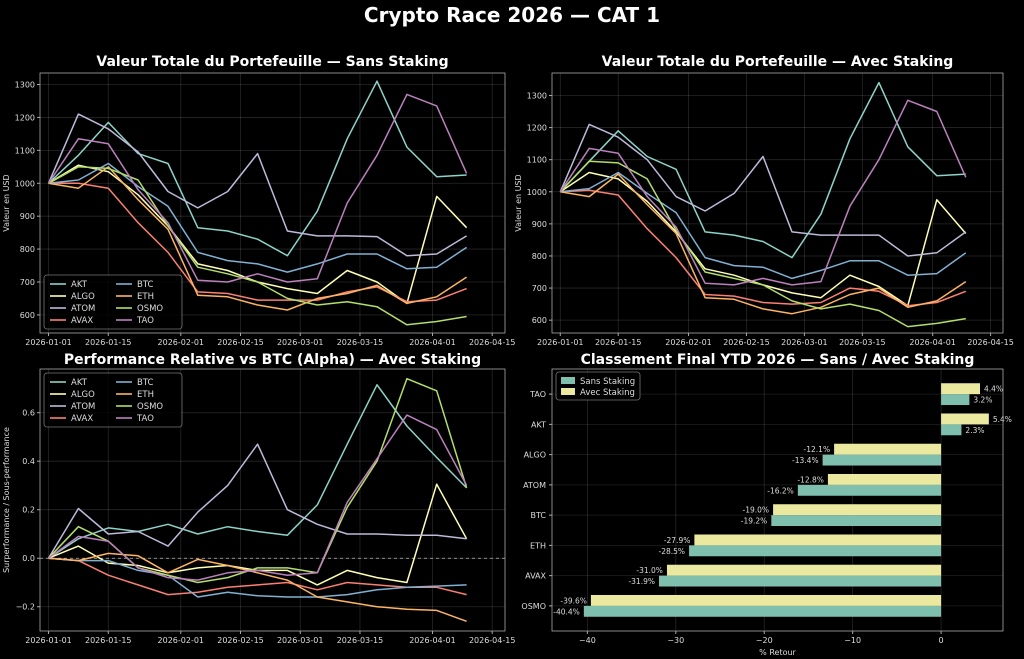 Image resolution: width=1024 pixels, height=659 pixels. I want to click on x-tick-label: 0, so click(941, 640).